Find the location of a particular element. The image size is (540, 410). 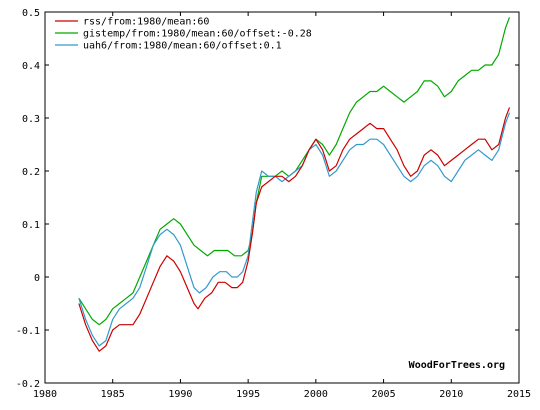

y-tick-label: -0.2 is located at coordinates (28, 384).